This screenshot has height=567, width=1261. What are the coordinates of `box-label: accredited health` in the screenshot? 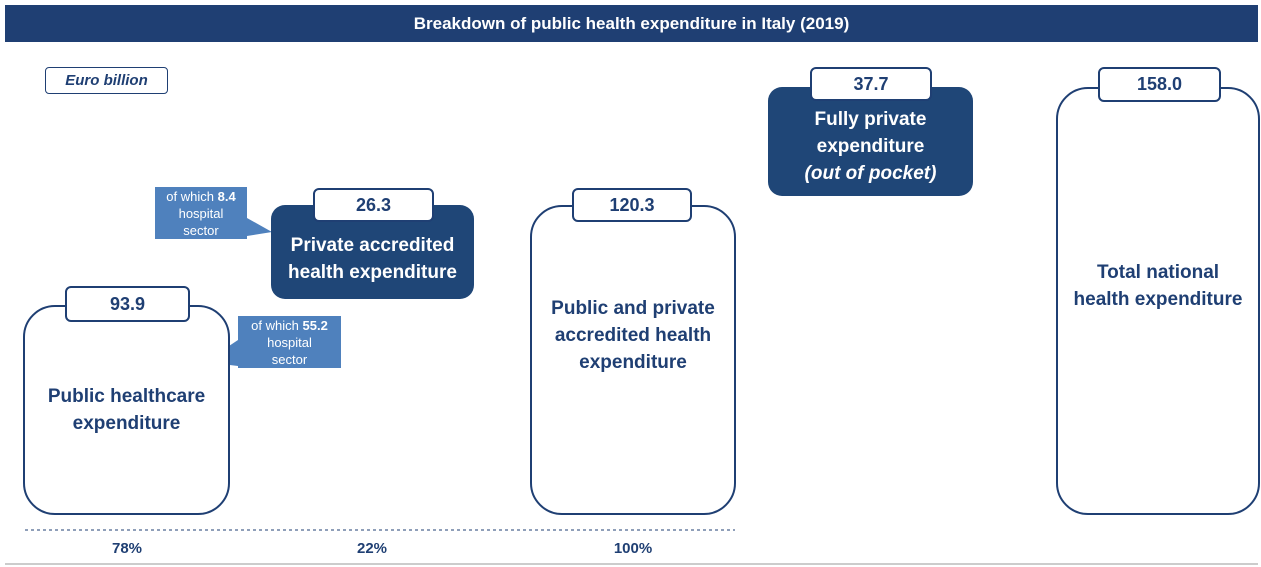 It's located at (633, 335).